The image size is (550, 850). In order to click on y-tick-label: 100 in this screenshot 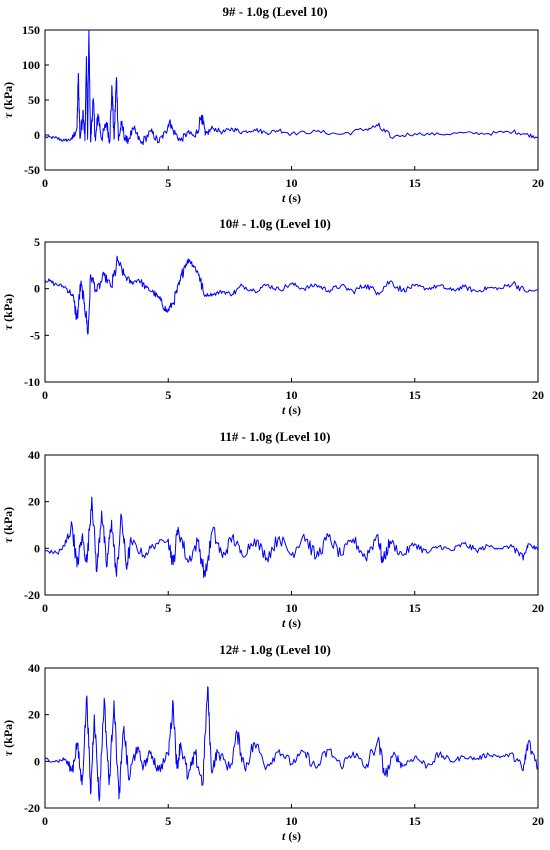, I will do `click(31, 65)`.